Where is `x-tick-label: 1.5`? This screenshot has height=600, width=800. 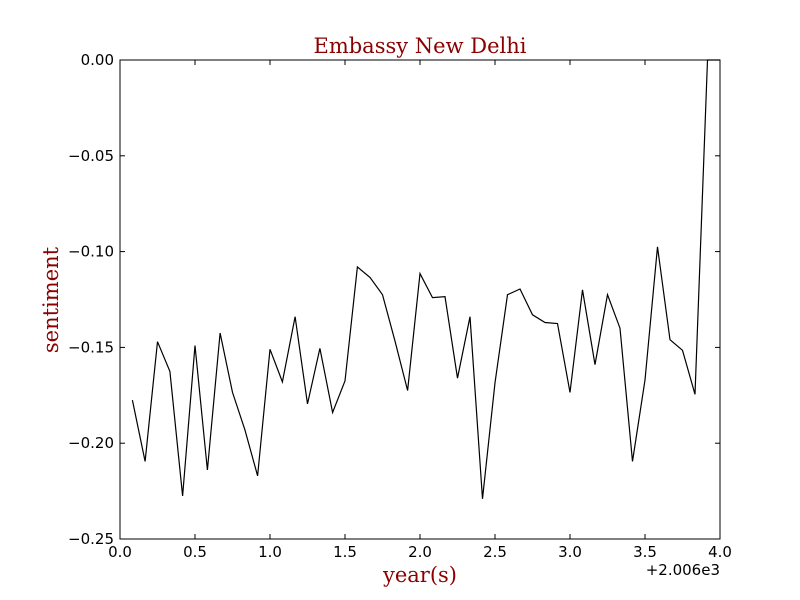
x-tick-label: 1.5 is located at coordinates (345, 552).